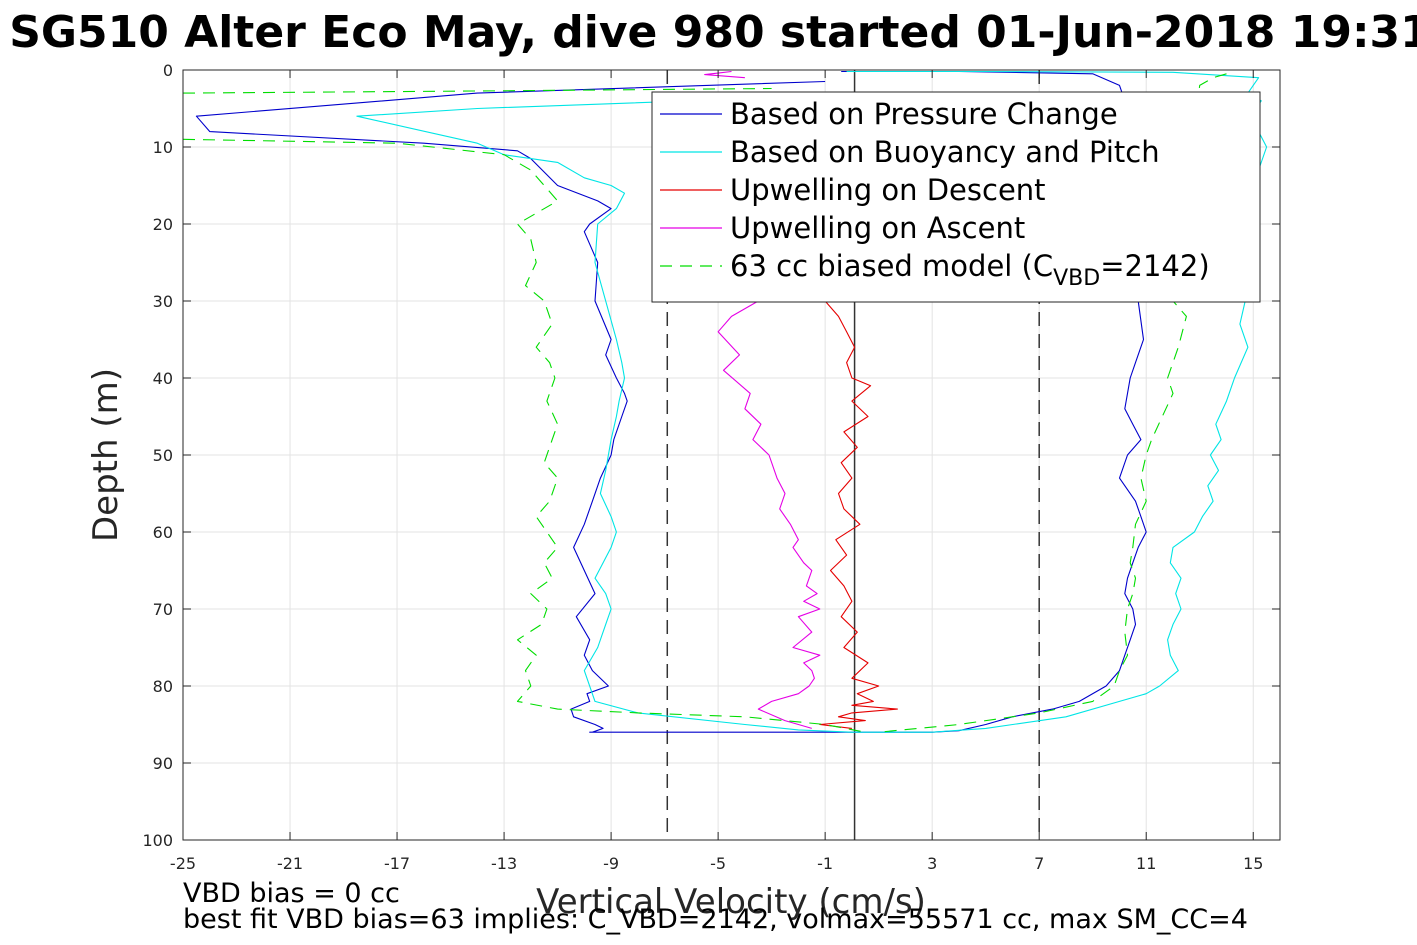  What do you see at coordinates (291, 893) in the screenshot?
I see `annotation-vbd-bias: VBD bias = 0 cc` at bounding box center [291, 893].